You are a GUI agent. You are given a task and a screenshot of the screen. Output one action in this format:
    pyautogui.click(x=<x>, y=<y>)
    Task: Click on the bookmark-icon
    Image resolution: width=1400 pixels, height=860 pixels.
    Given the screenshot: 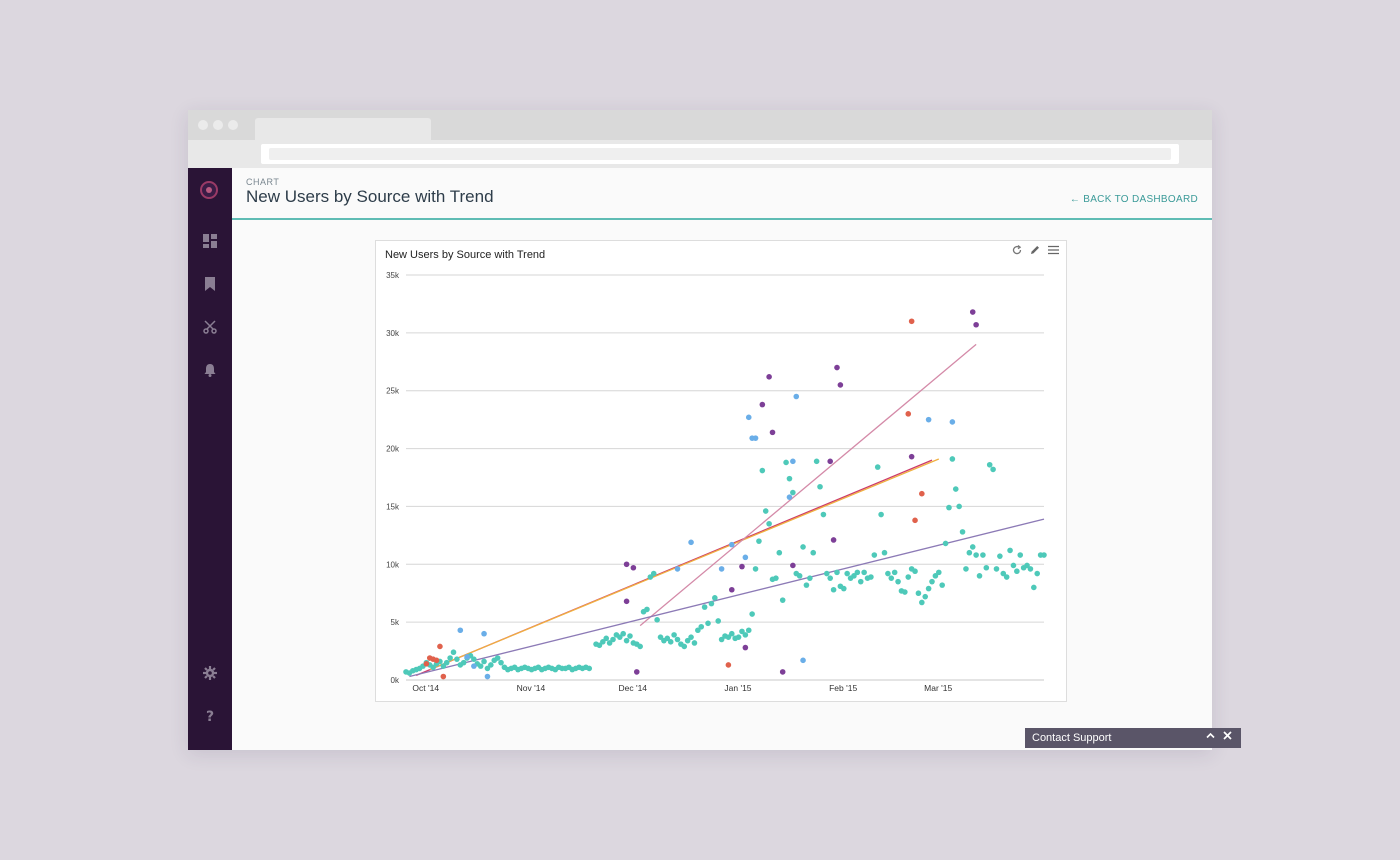 What is the action you would take?
    pyautogui.click(x=210, y=286)
    